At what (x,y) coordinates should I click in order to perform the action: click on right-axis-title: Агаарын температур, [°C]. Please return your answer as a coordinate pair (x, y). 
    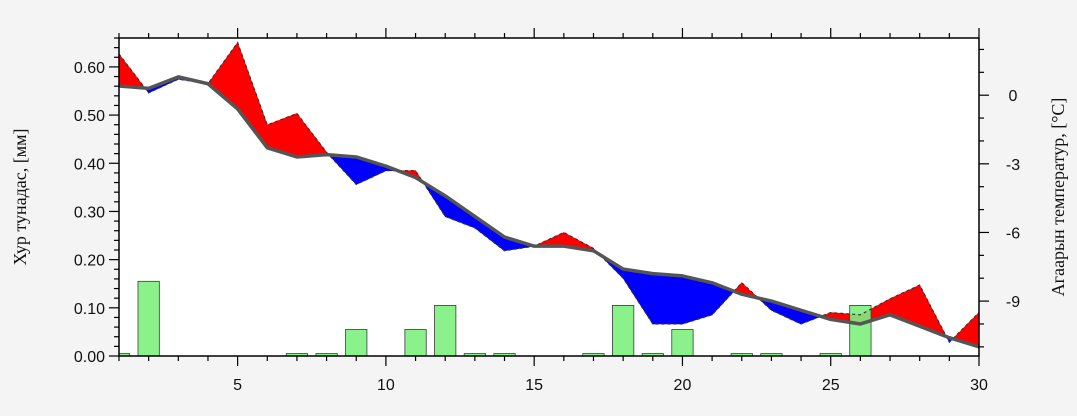
    Looking at the image, I should click on (1058, 197).